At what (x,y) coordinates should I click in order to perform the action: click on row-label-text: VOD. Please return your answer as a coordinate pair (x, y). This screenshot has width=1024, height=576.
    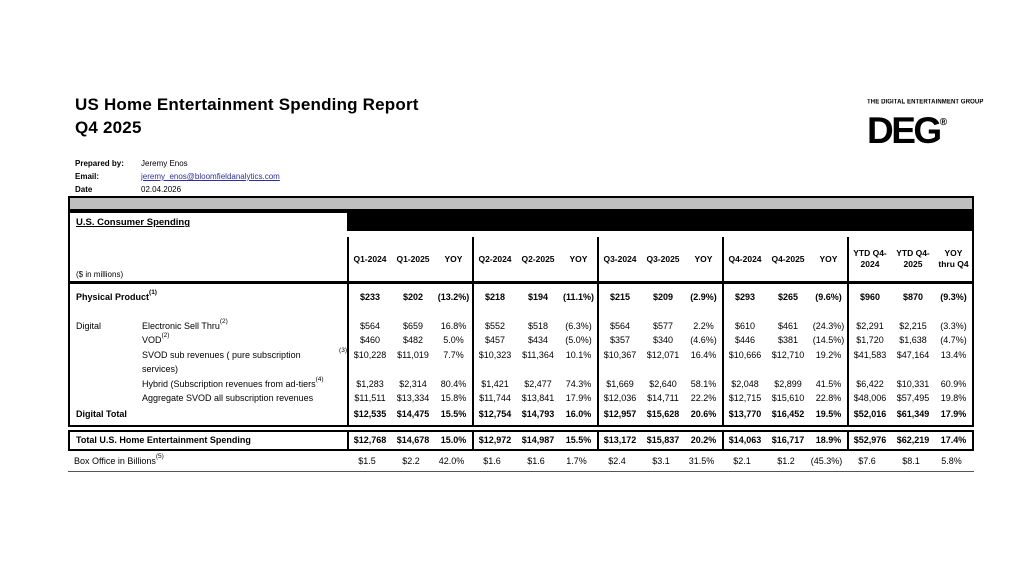
    Looking at the image, I should click on (152, 340).